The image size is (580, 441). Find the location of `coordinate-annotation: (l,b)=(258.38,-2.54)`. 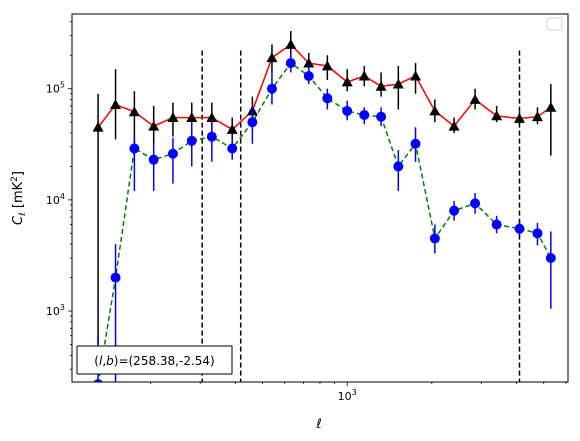

coordinate-annotation: (l,b)=(258.38,-2.54) is located at coordinates (154, 360).